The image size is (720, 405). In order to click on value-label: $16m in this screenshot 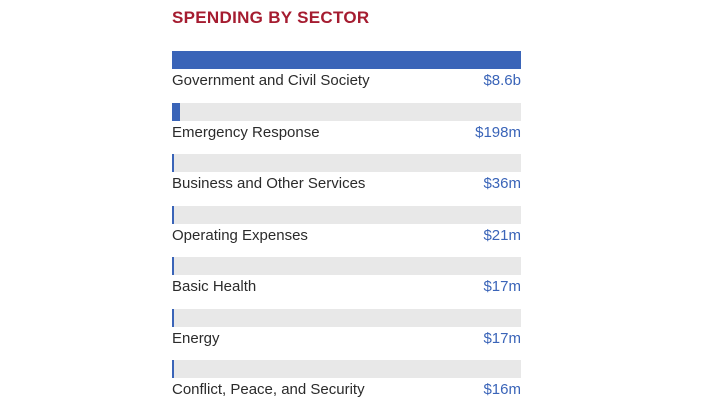, I will do `click(502, 389)`.